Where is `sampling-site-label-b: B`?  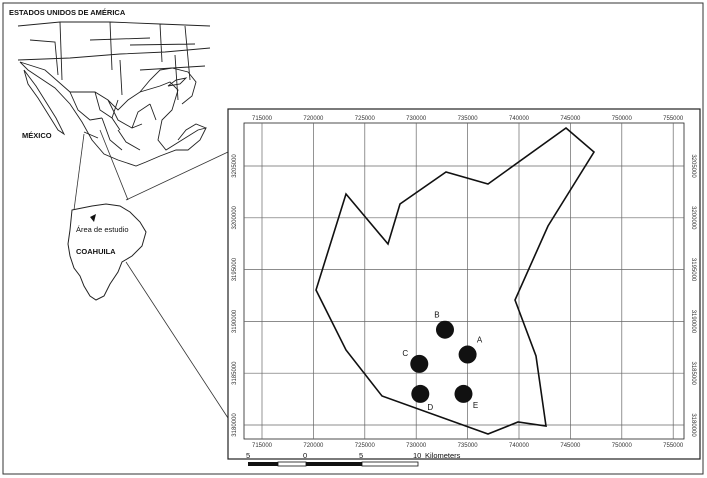 sampling-site-label-b: B is located at coordinates (436, 315).